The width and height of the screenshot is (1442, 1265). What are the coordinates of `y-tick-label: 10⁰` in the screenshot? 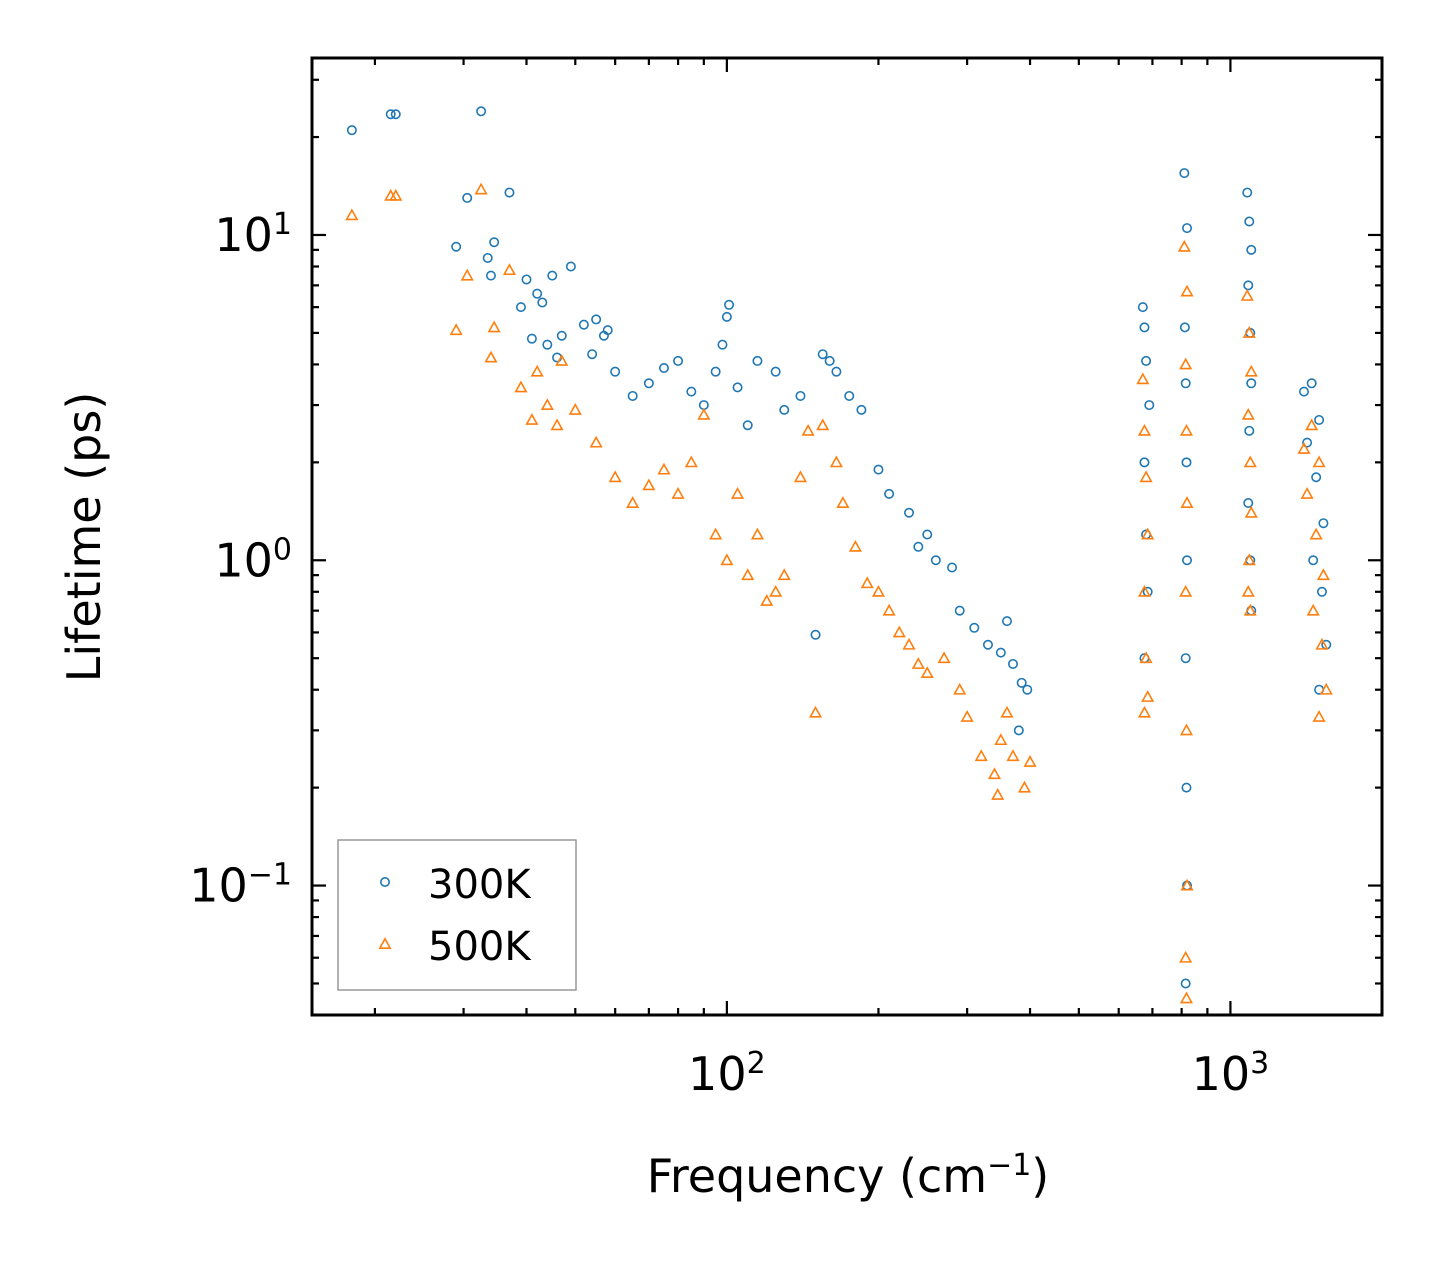 It's located at (253, 560).